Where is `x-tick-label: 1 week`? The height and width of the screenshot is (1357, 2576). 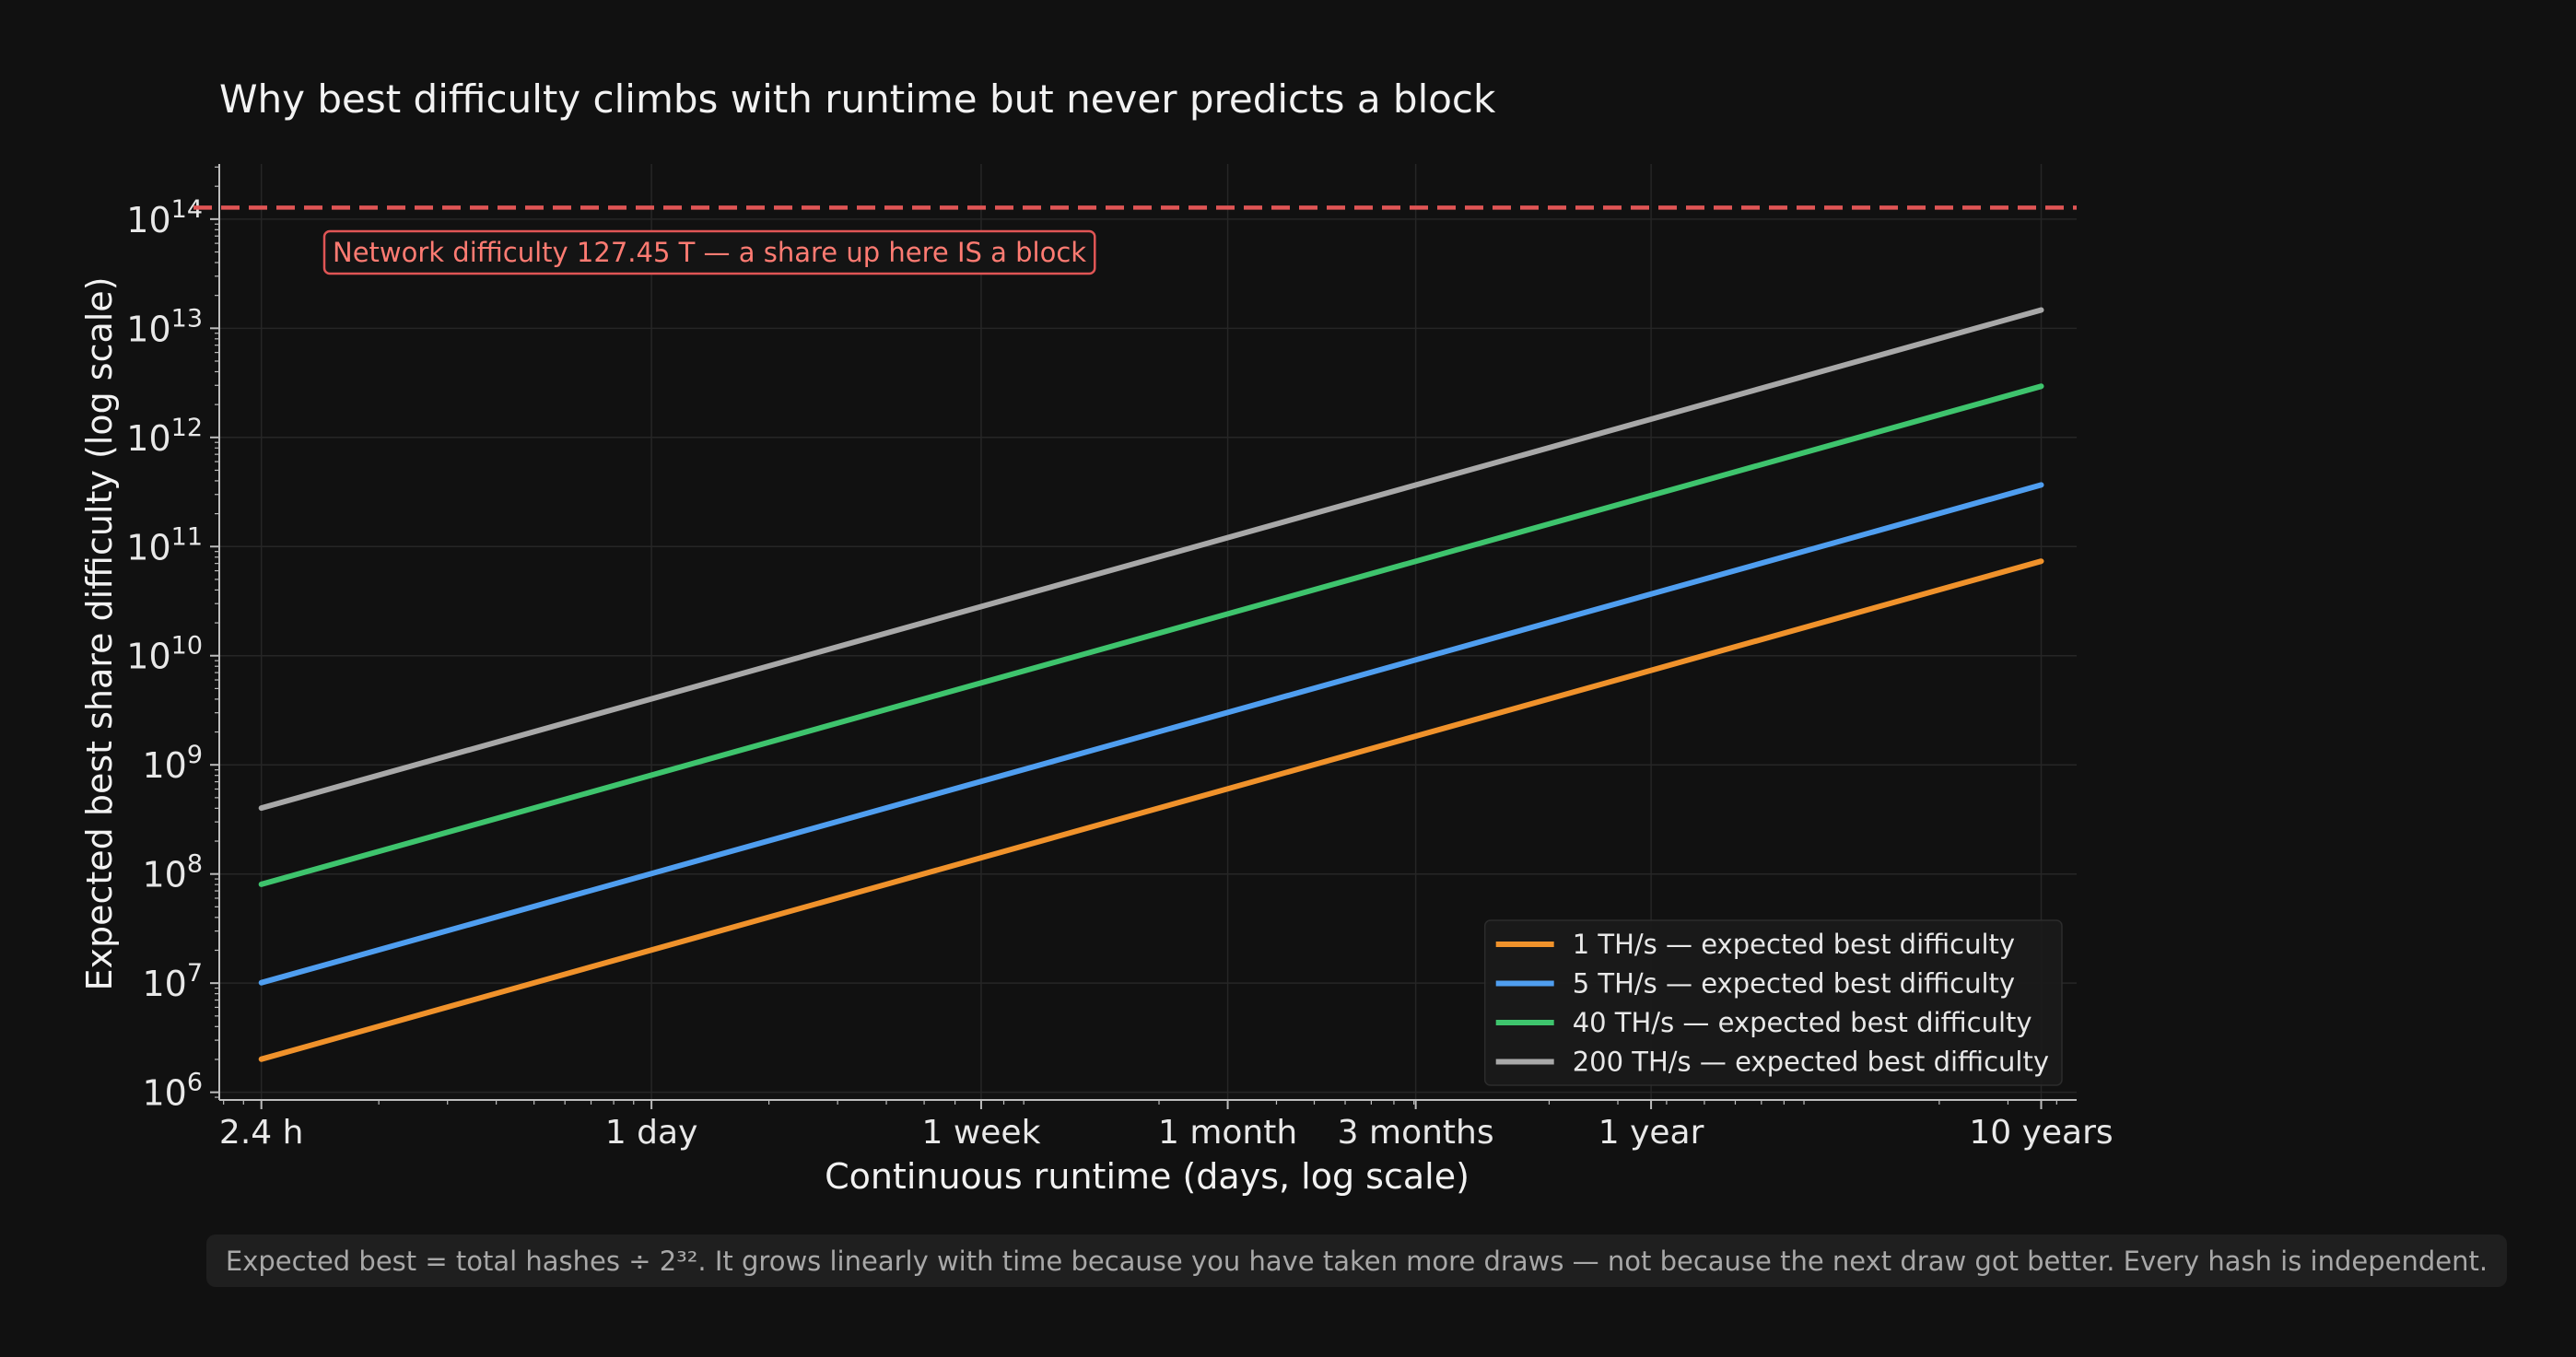 x-tick-label: 1 week is located at coordinates (980, 1133).